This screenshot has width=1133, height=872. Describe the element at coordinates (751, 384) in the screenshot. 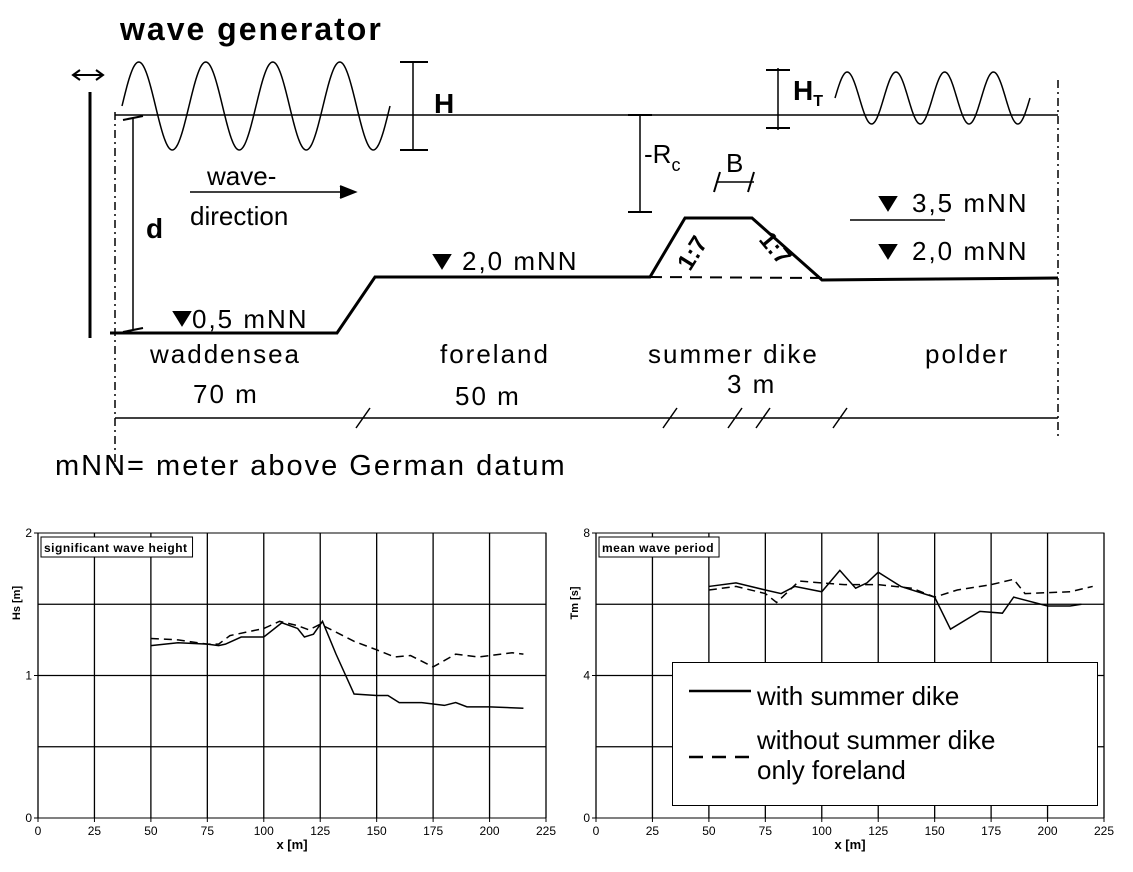

I see `length-label: 3 m` at that location.